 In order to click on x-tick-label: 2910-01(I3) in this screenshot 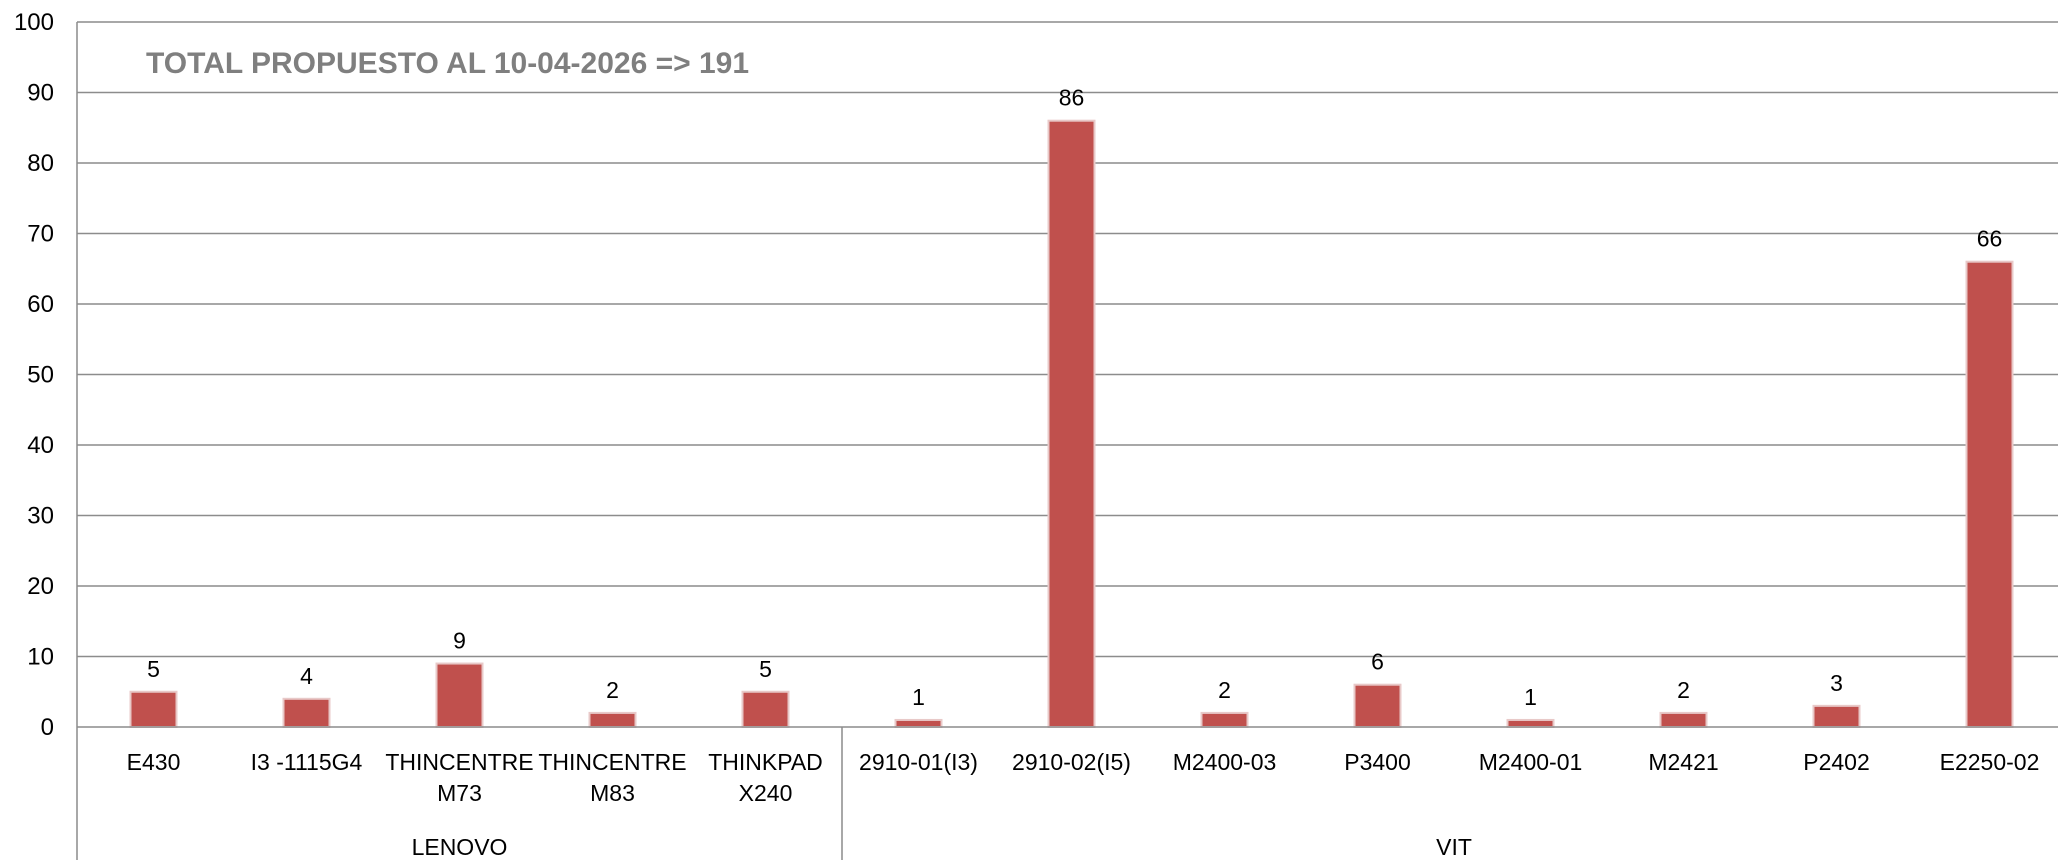, I will do `click(918, 762)`.